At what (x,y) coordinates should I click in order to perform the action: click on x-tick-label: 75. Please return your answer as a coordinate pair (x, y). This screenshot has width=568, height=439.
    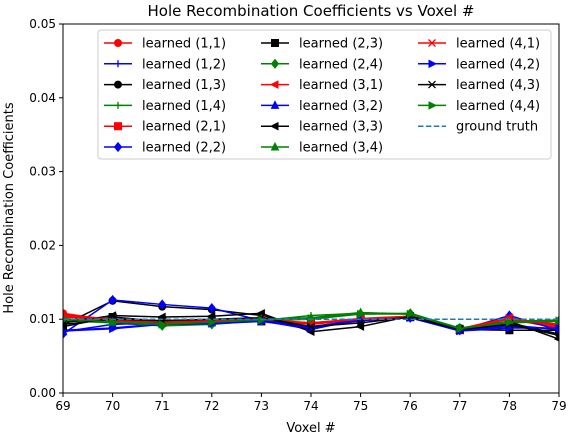
    Looking at the image, I should click on (360, 406).